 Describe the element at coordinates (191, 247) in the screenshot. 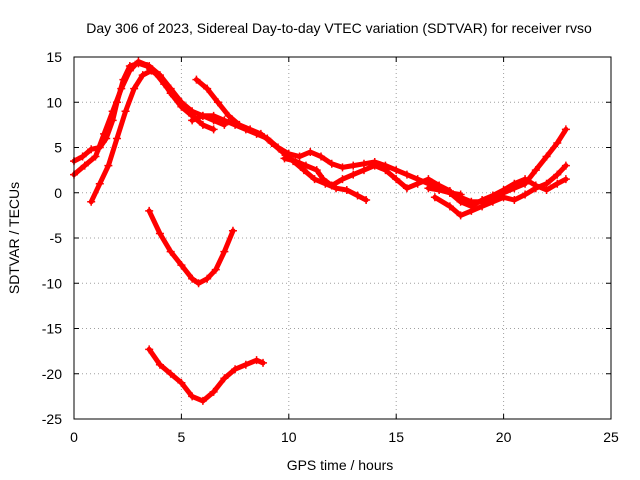

I see `series-line` at that location.